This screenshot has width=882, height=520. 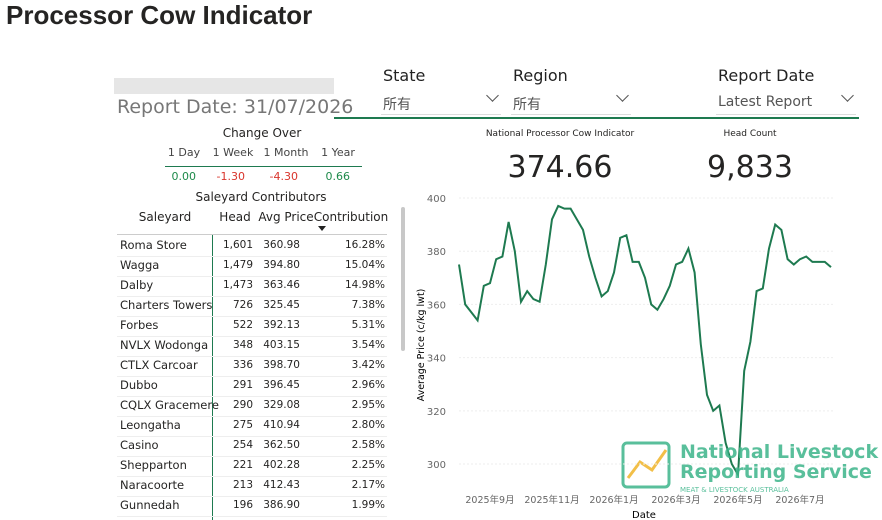 What do you see at coordinates (233, 152) in the screenshot?
I see `column-header: 1 Week` at bounding box center [233, 152].